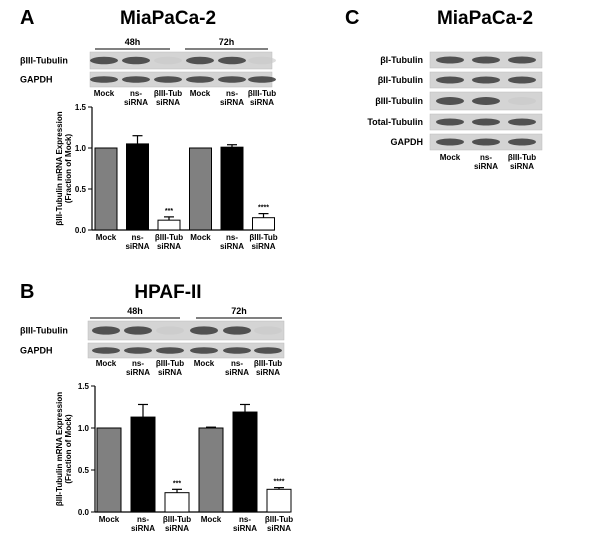  What do you see at coordinates (169, 211) in the screenshot?
I see `significance: ***` at bounding box center [169, 211].